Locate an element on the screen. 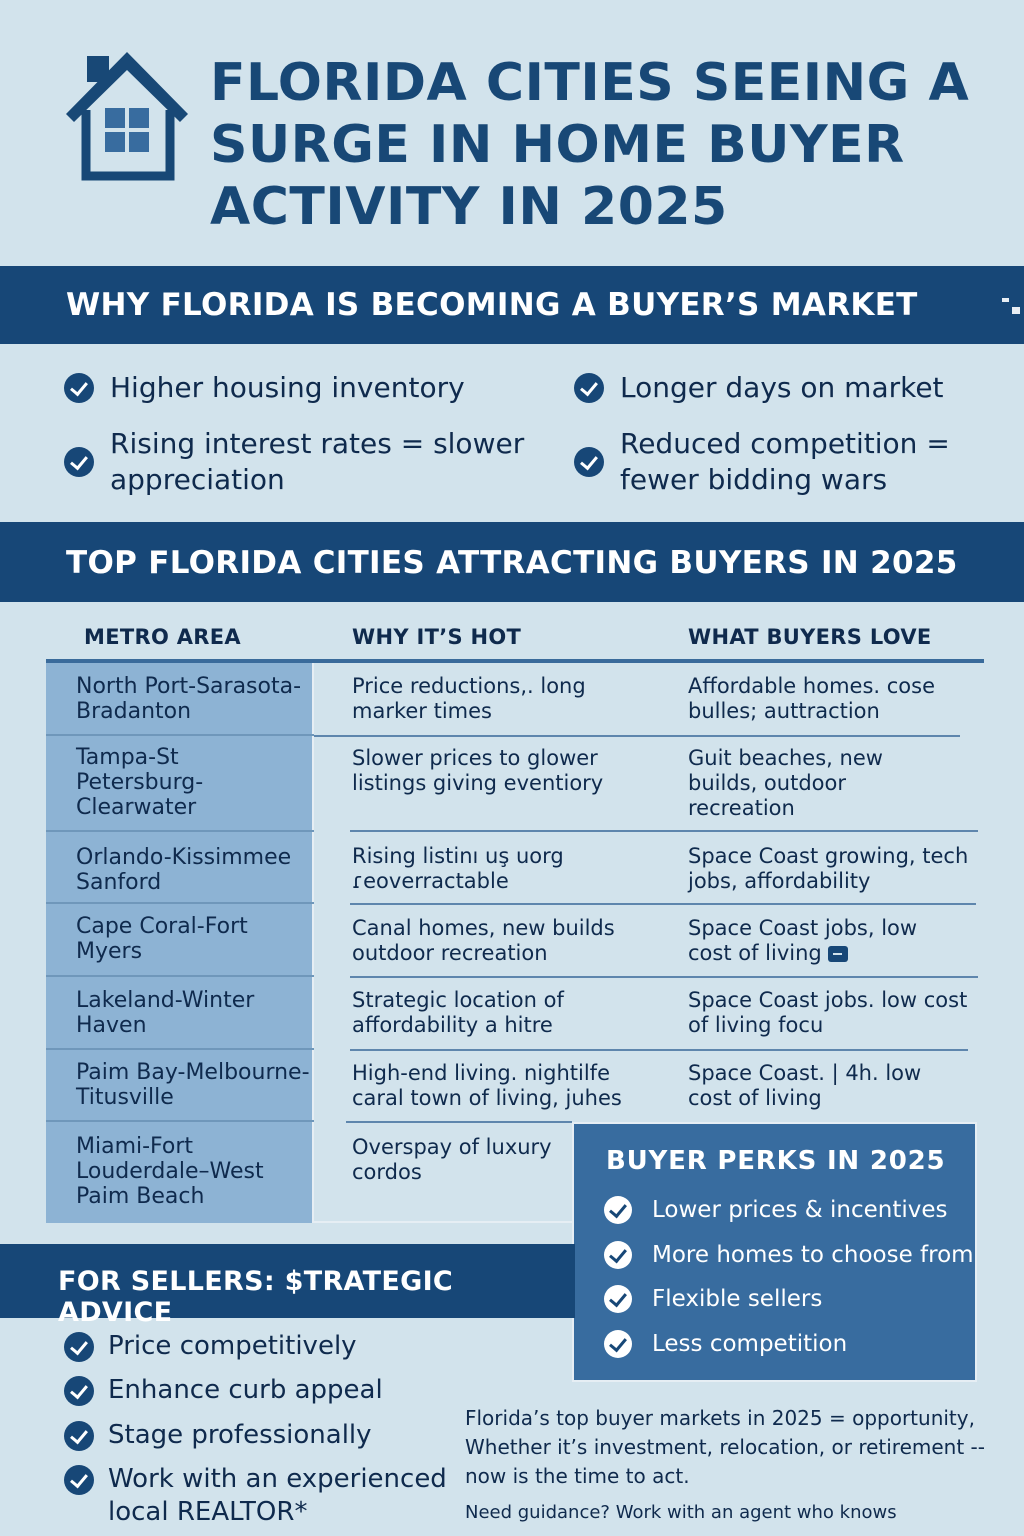  perk-text: Flexible sellers is located at coordinates (737, 1299).